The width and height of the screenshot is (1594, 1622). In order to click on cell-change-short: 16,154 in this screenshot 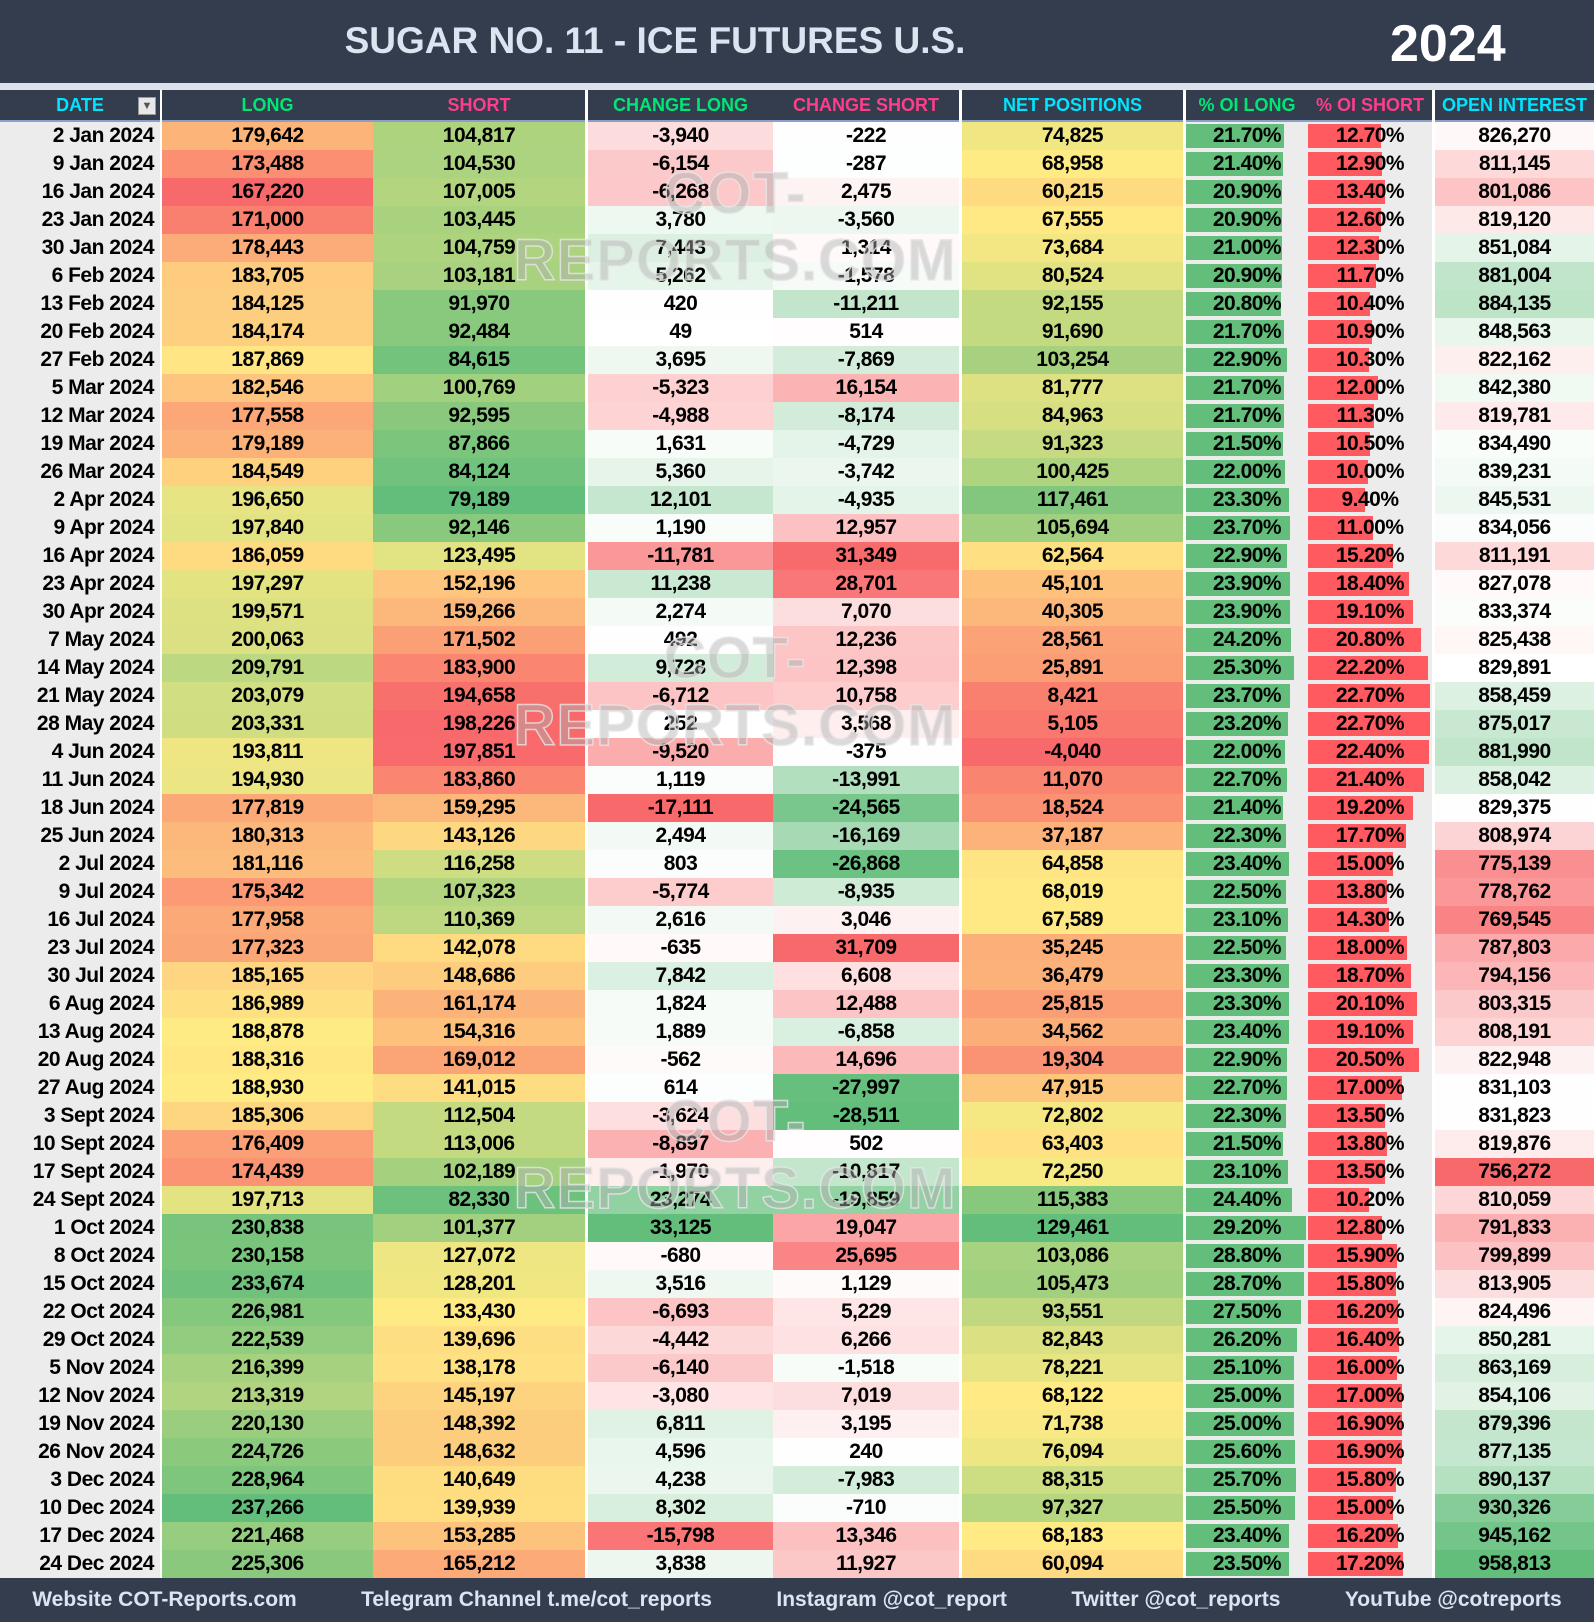, I will do `click(866, 388)`.